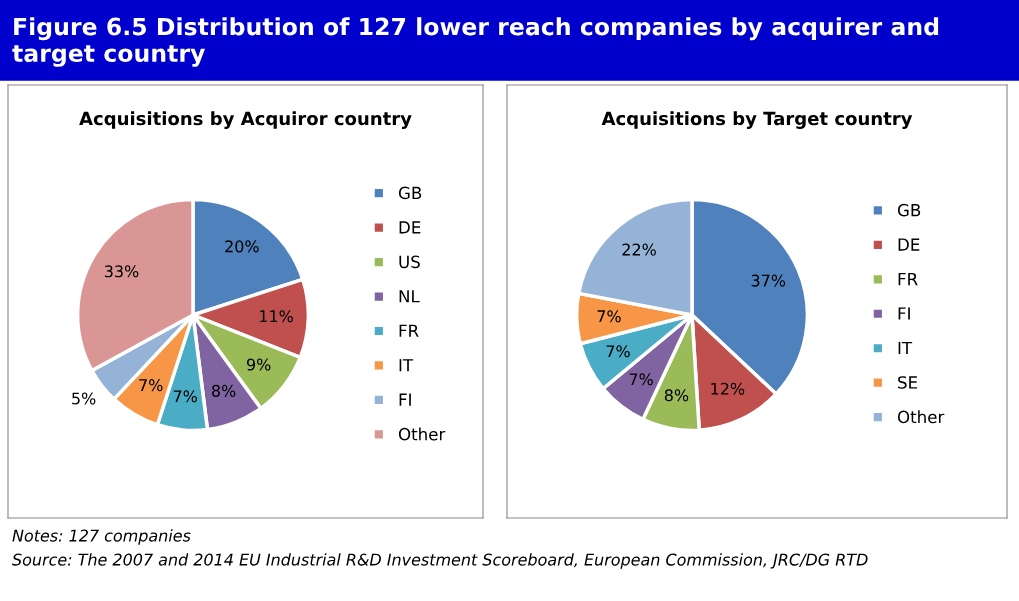 The width and height of the screenshot is (1019, 601). Describe the element at coordinates (101, 537) in the screenshot. I see `text: Notes: 127 companies` at that location.